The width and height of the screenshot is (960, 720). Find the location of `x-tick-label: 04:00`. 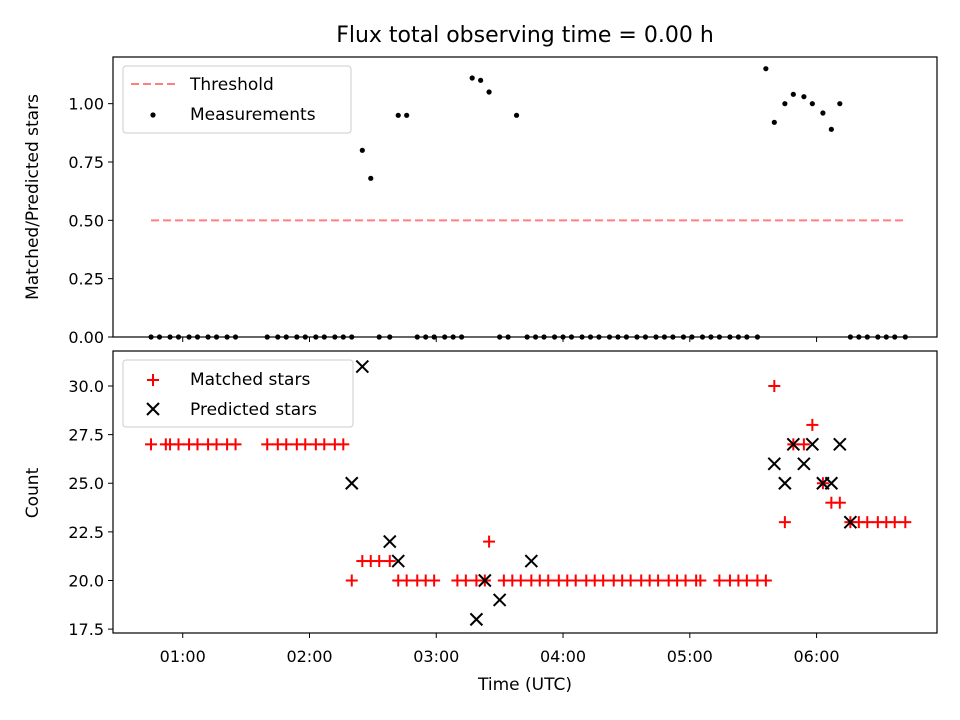

x-tick-label: 04:00 is located at coordinates (563, 656).